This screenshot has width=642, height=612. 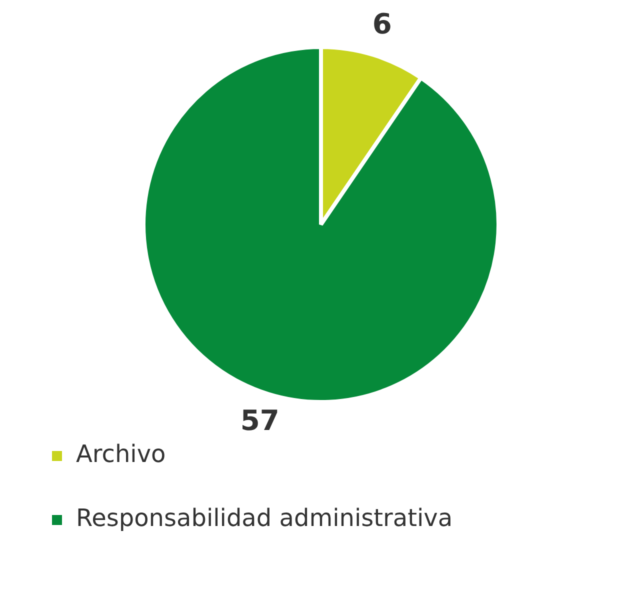 I want to click on data-label: 6, so click(x=382, y=24).